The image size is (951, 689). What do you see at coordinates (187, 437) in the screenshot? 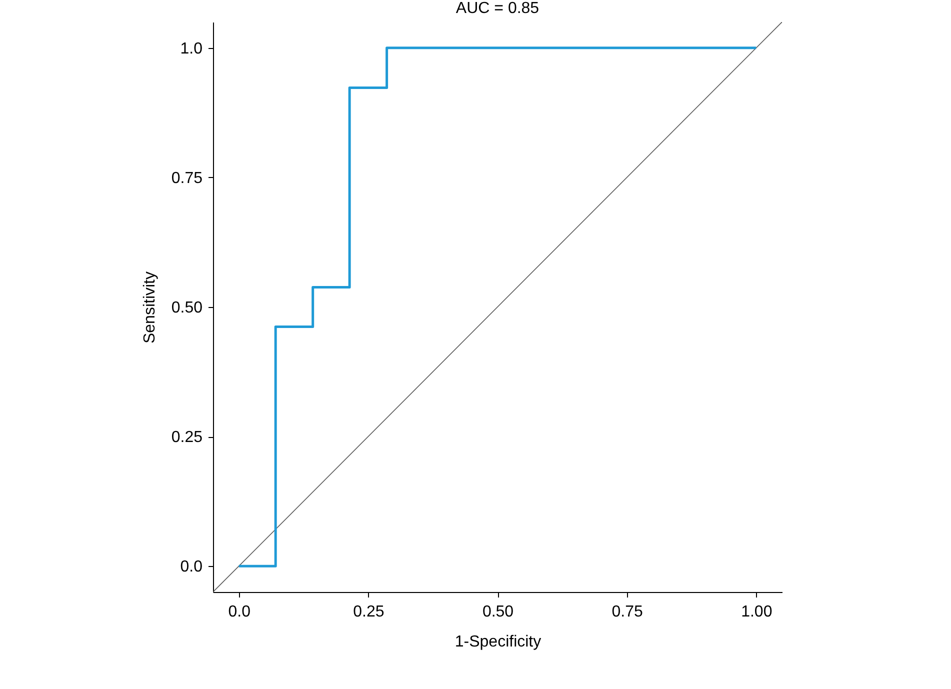
I see `y-tick-label: 0.25` at bounding box center [187, 437].